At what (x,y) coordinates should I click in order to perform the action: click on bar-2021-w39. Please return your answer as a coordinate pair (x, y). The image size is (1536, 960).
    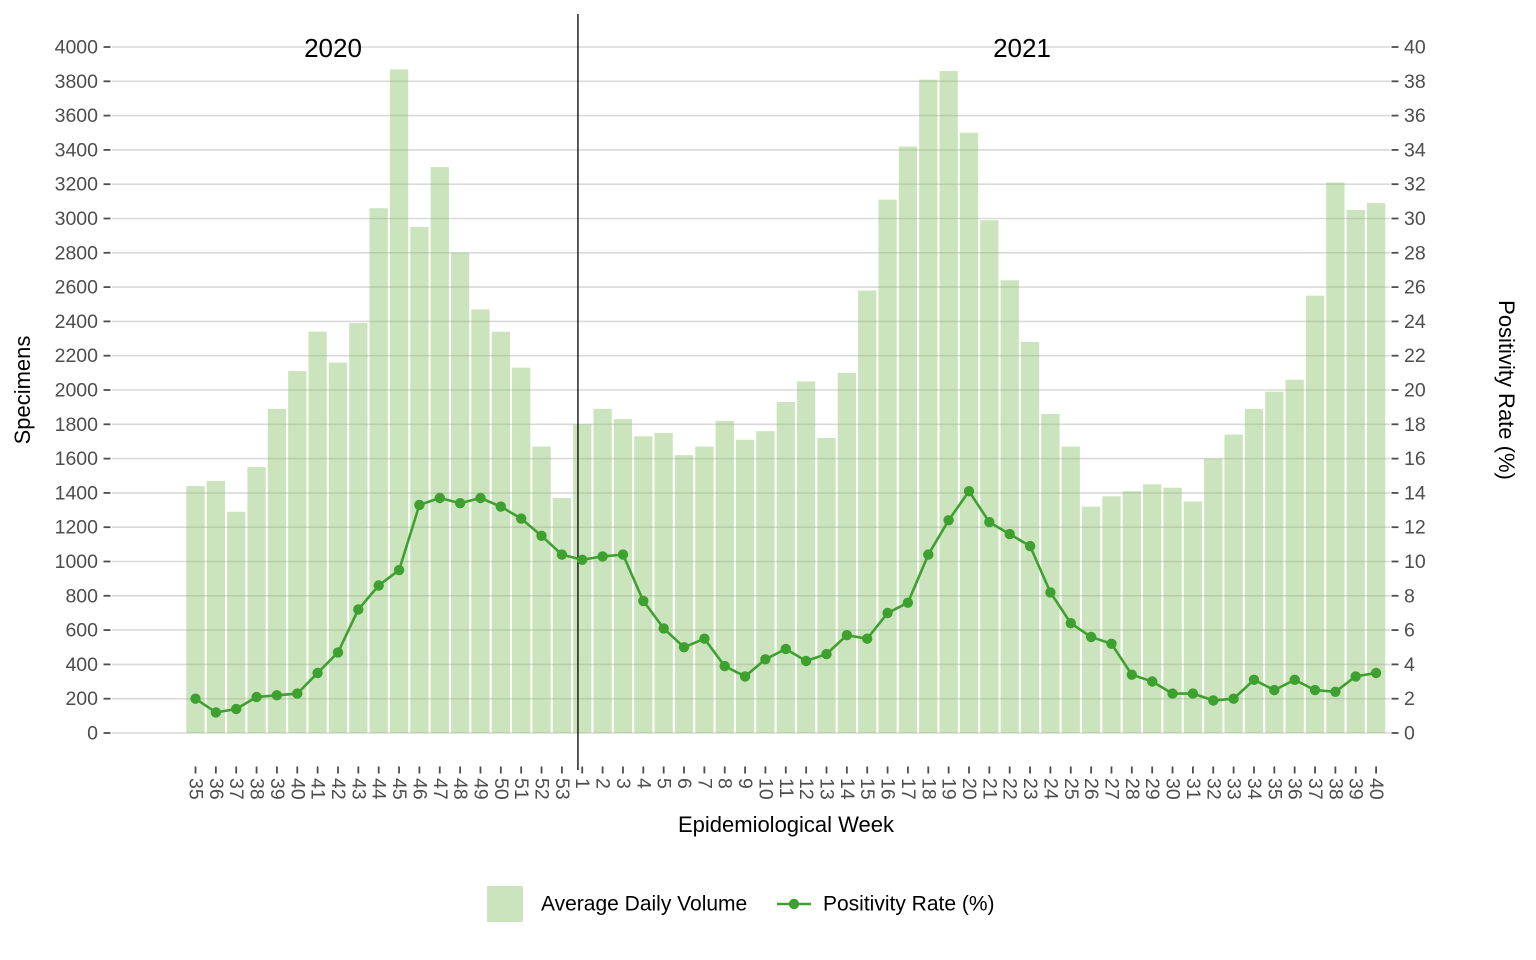
    Looking at the image, I should click on (1355, 471).